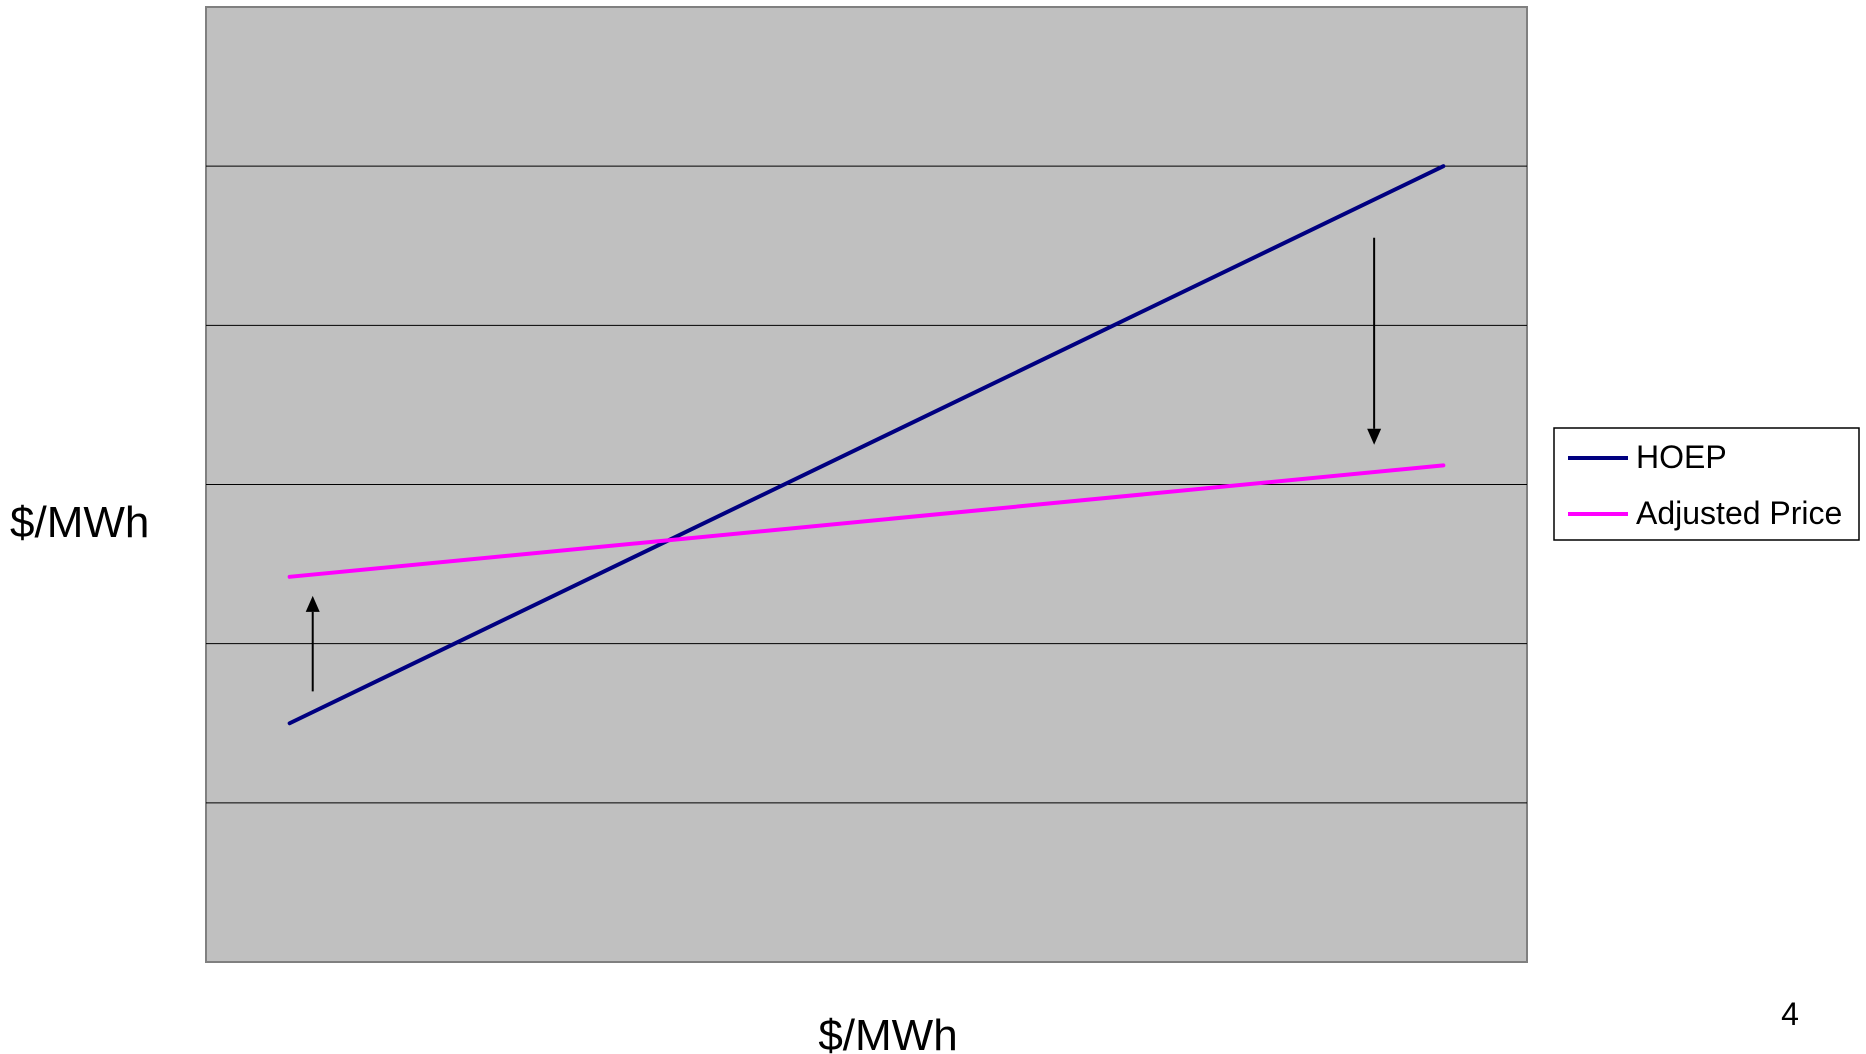  I want to click on x-axis-label: $/MWh, so click(887, 1032).